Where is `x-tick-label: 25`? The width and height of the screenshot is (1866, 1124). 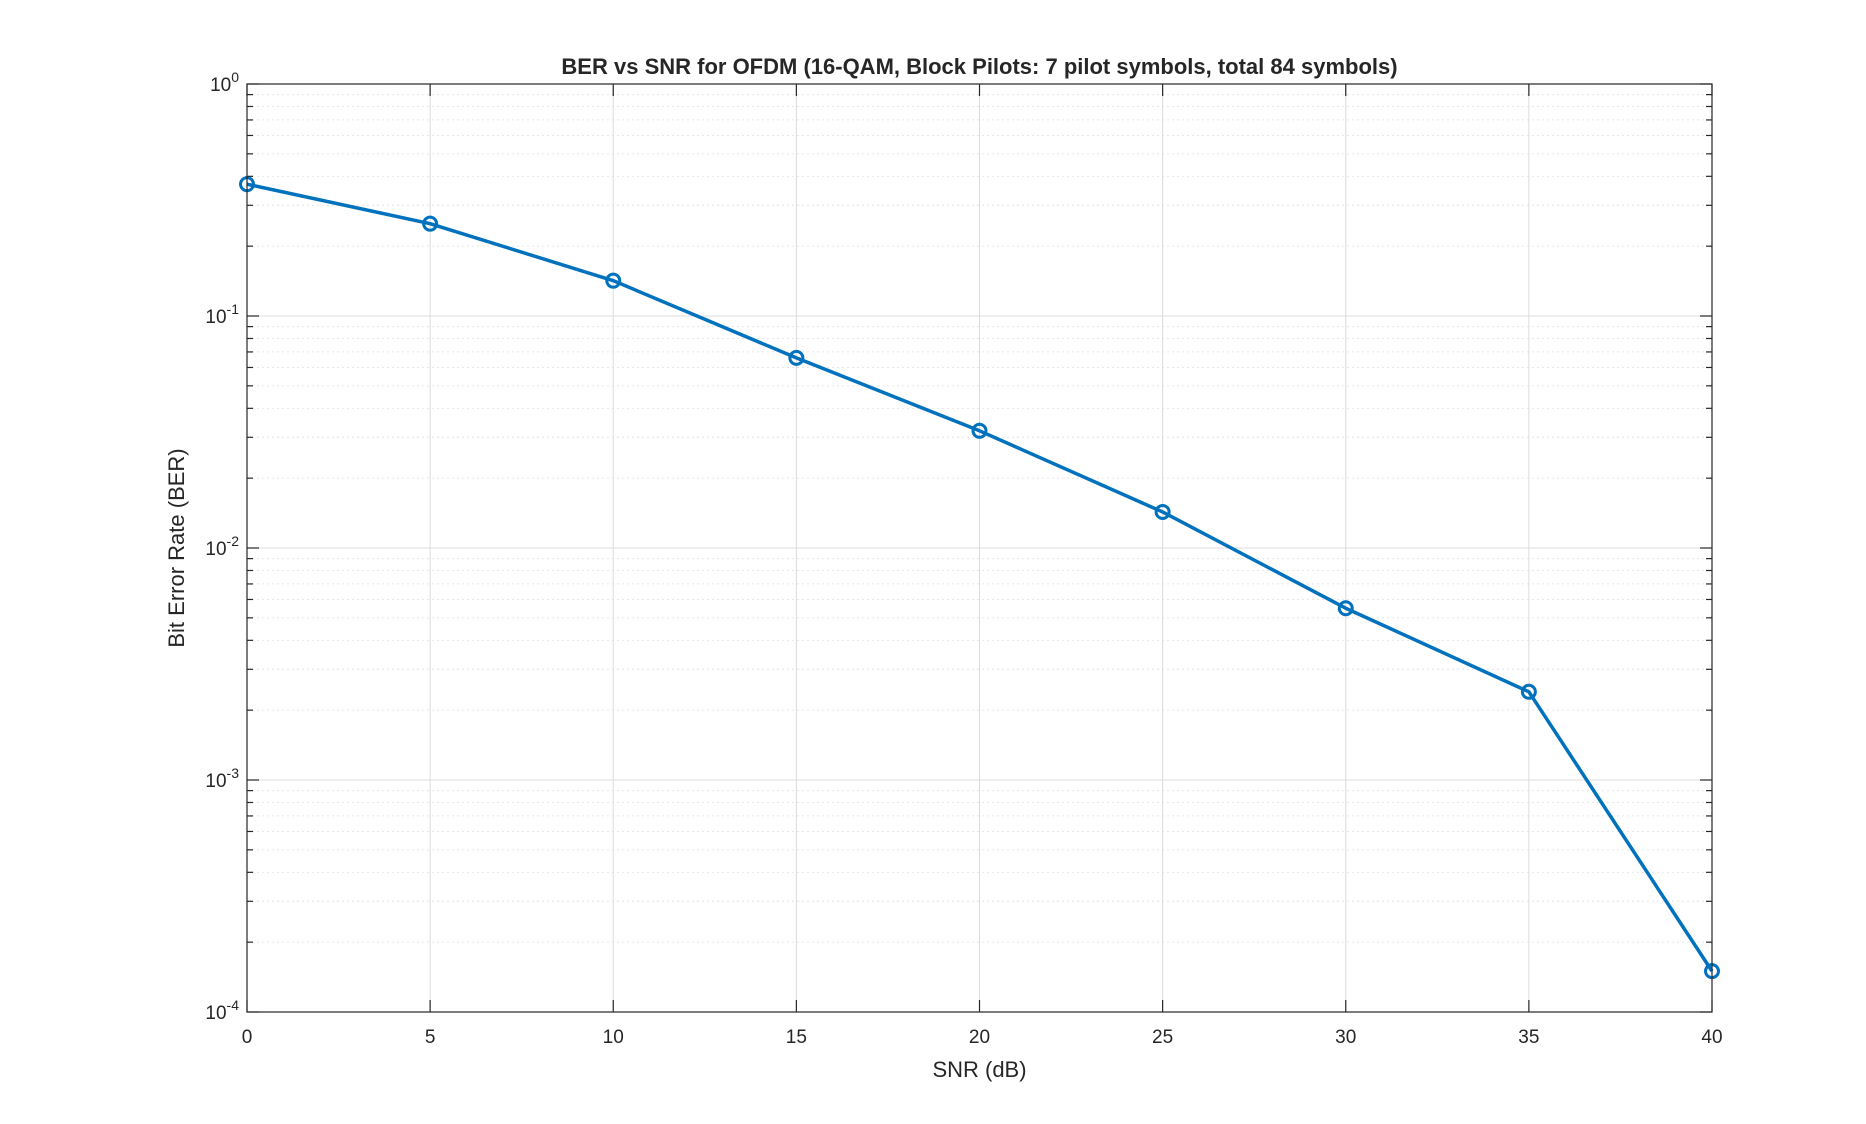
x-tick-label: 25 is located at coordinates (1162, 1037).